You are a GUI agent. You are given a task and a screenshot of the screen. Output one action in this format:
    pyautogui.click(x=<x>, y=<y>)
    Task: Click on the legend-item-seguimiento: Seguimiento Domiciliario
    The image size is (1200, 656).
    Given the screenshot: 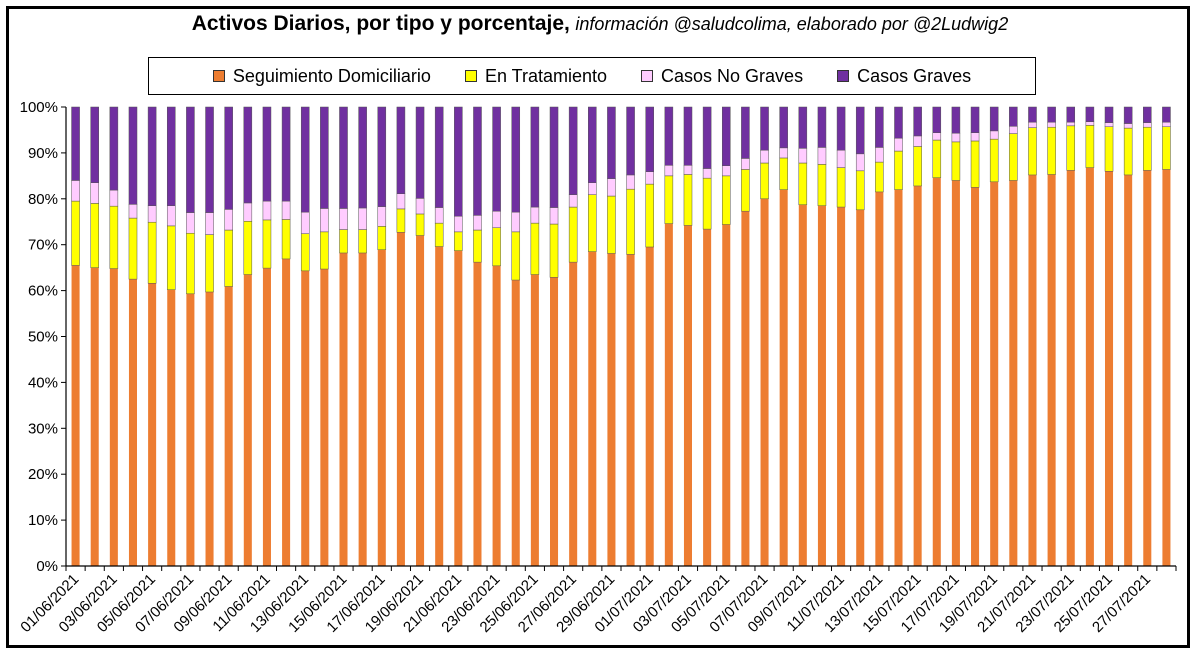 What is the action you would take?
    pyautogui.click(x=321, y=76)
    